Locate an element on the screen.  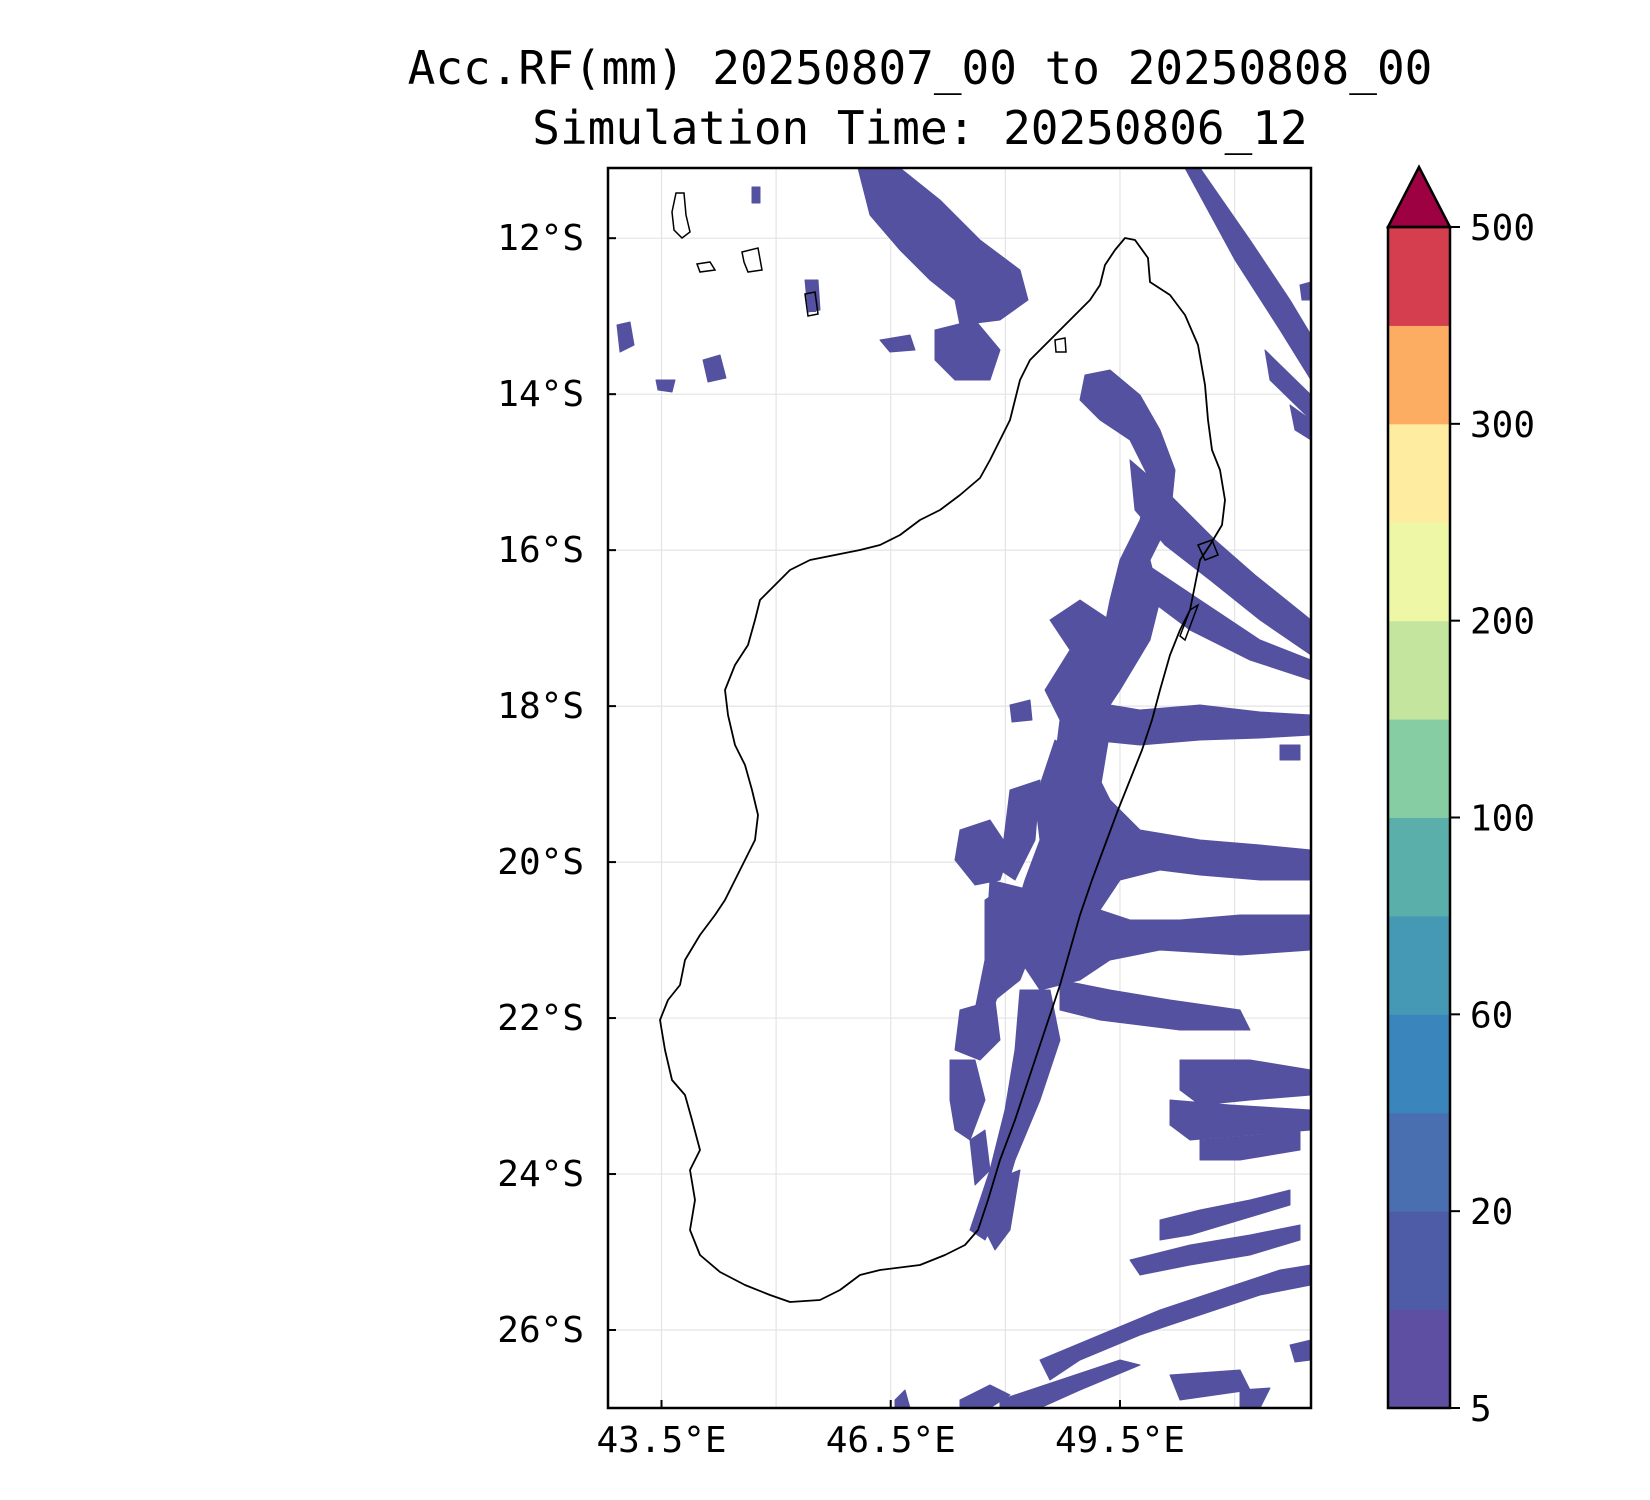
lon-tick-label: 46.5°E is located at coordinates (891, 1440).